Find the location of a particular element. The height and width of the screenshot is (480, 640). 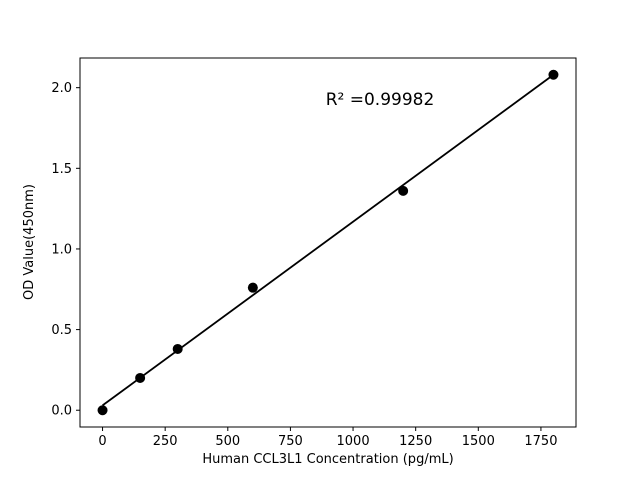

y-tick-label: 0.0 is located at coordinates (61, 411).